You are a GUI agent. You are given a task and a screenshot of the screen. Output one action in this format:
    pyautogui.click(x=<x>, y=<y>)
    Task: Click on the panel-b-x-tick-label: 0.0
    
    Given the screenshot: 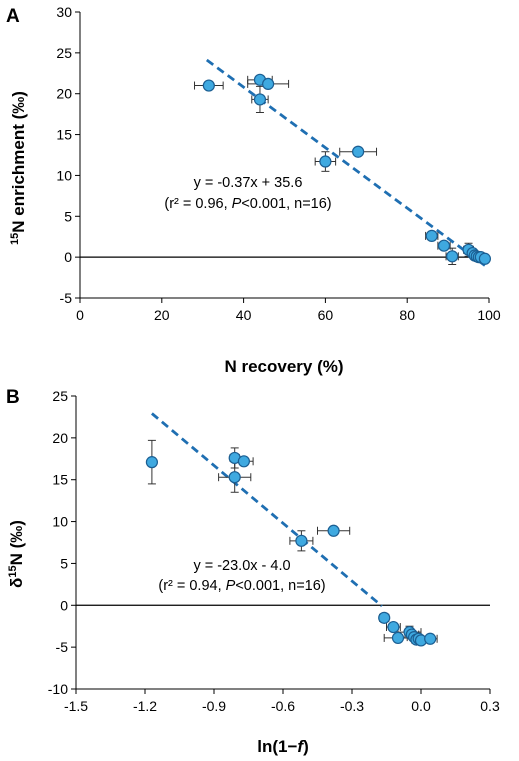 What is the action you would take?
    pyautogui.click(x=421, y=706)
    